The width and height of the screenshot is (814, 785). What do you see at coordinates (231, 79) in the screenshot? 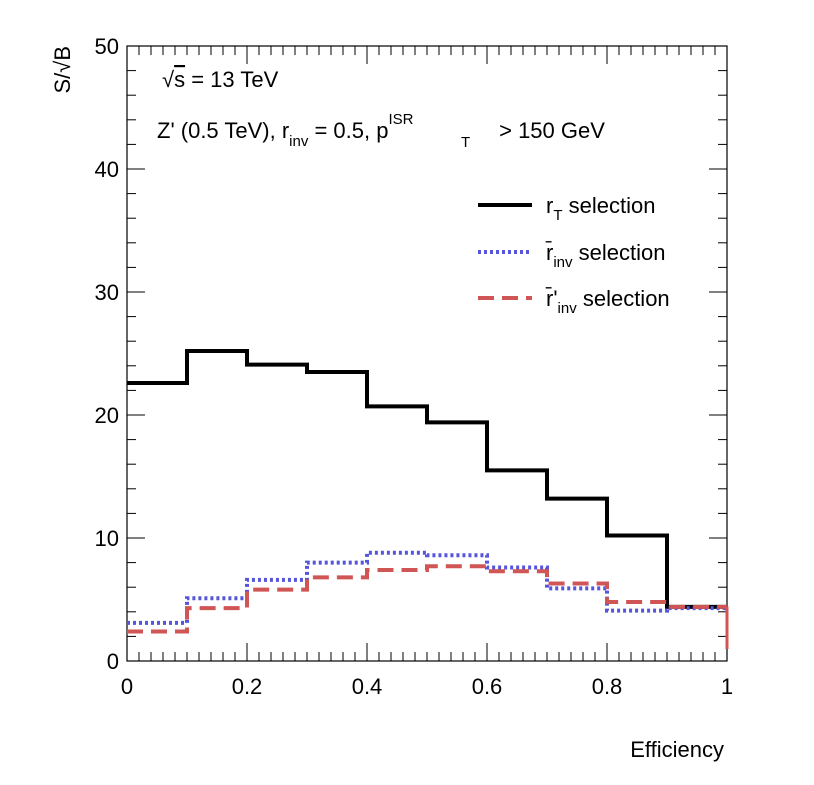
I see `energy-text: = 13 TeV` at bounding box center [231, 79].